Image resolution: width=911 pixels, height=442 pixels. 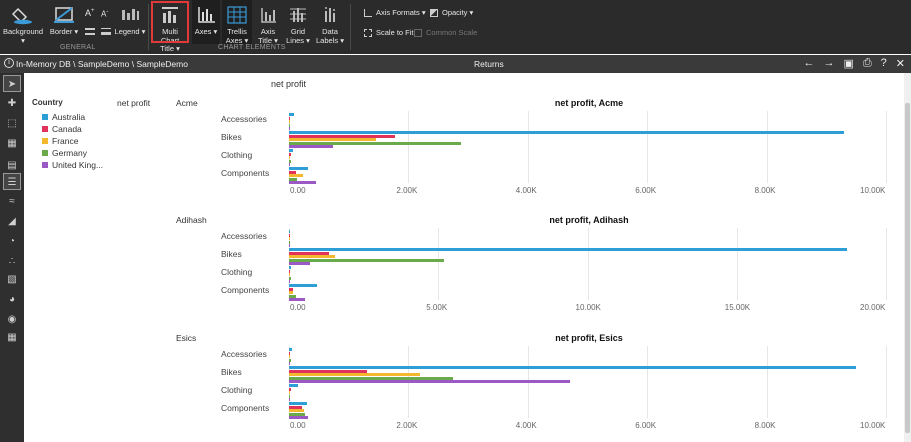 I want to click on legend-item: Canada, so click(x=62, y=129).